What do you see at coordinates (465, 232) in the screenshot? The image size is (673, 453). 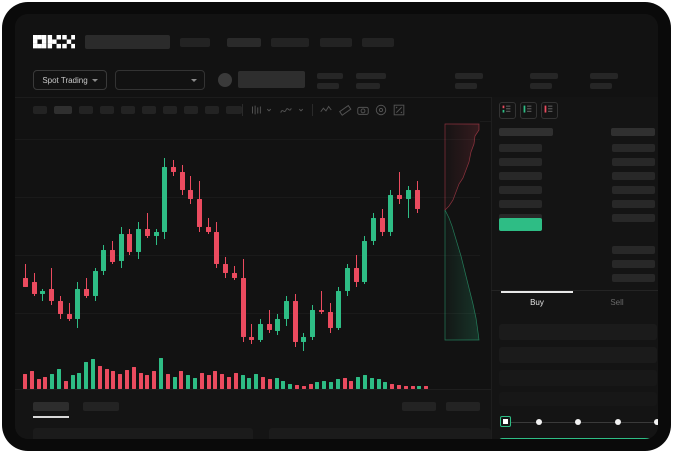 I see `market-depth-overlay` at bounding box center [465, 232].